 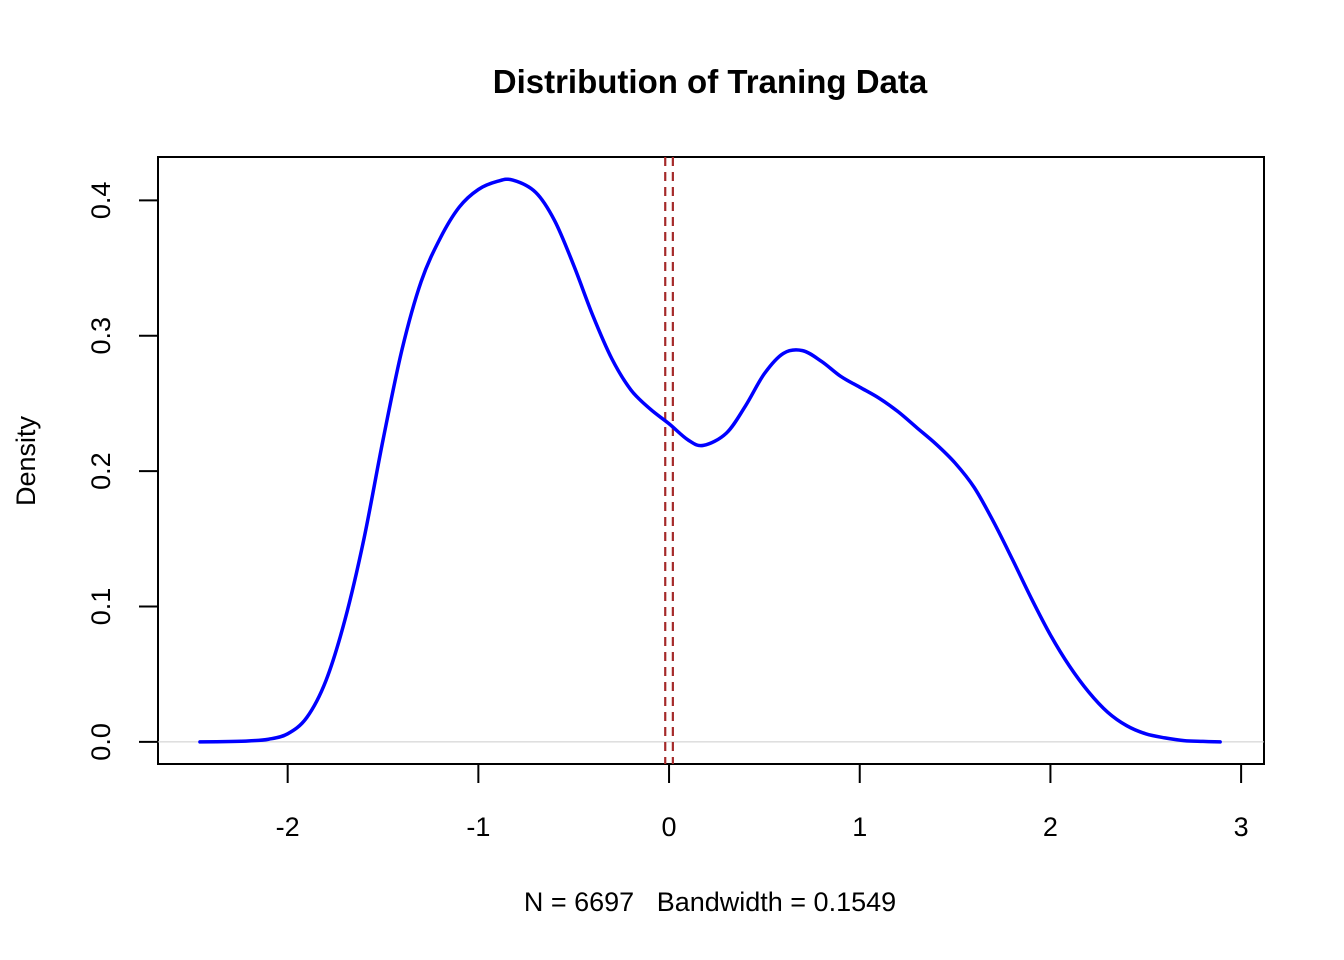 What do you see at coordinates (101, 607) in the screenshot?
I see `y-tick-label: 0.1` at bounding box center [101, 607].